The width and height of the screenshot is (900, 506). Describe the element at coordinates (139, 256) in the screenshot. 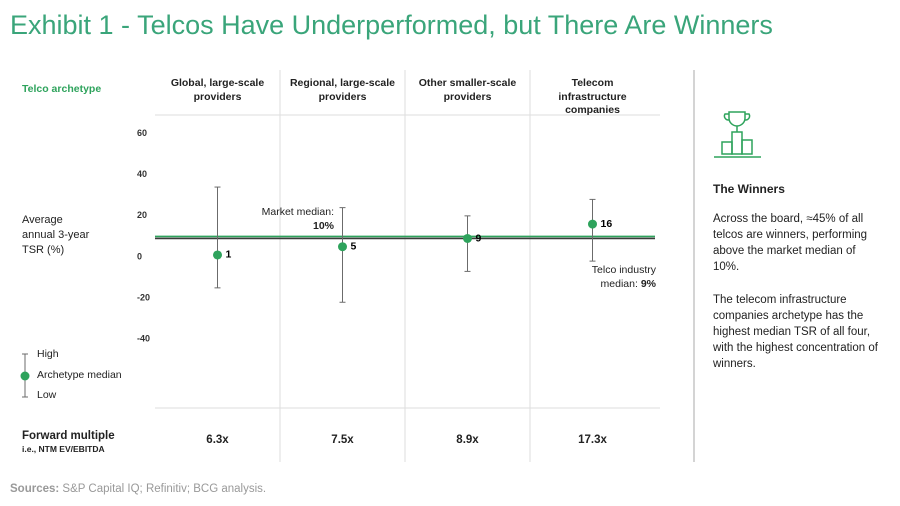

I see `y-tick-label: 0` at that location.